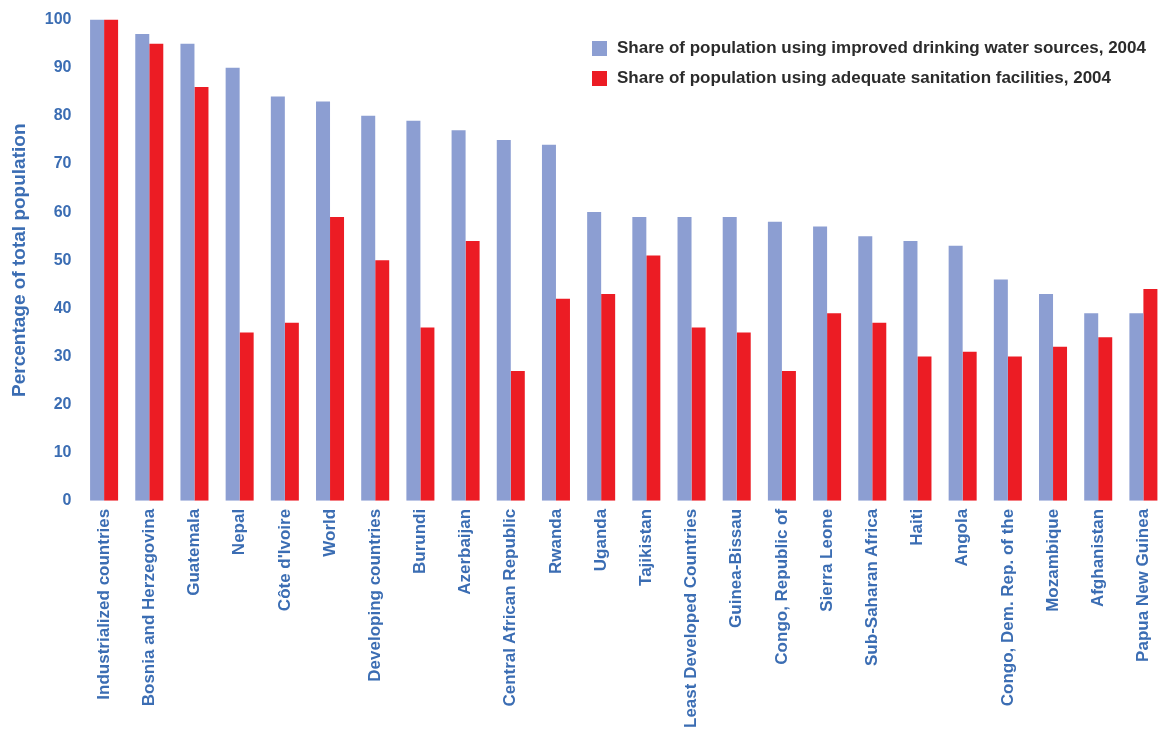  Describe the element at coordinates (465, 551) in the screenshot. I see `x-tick-label: Azerbaijan` at that location.